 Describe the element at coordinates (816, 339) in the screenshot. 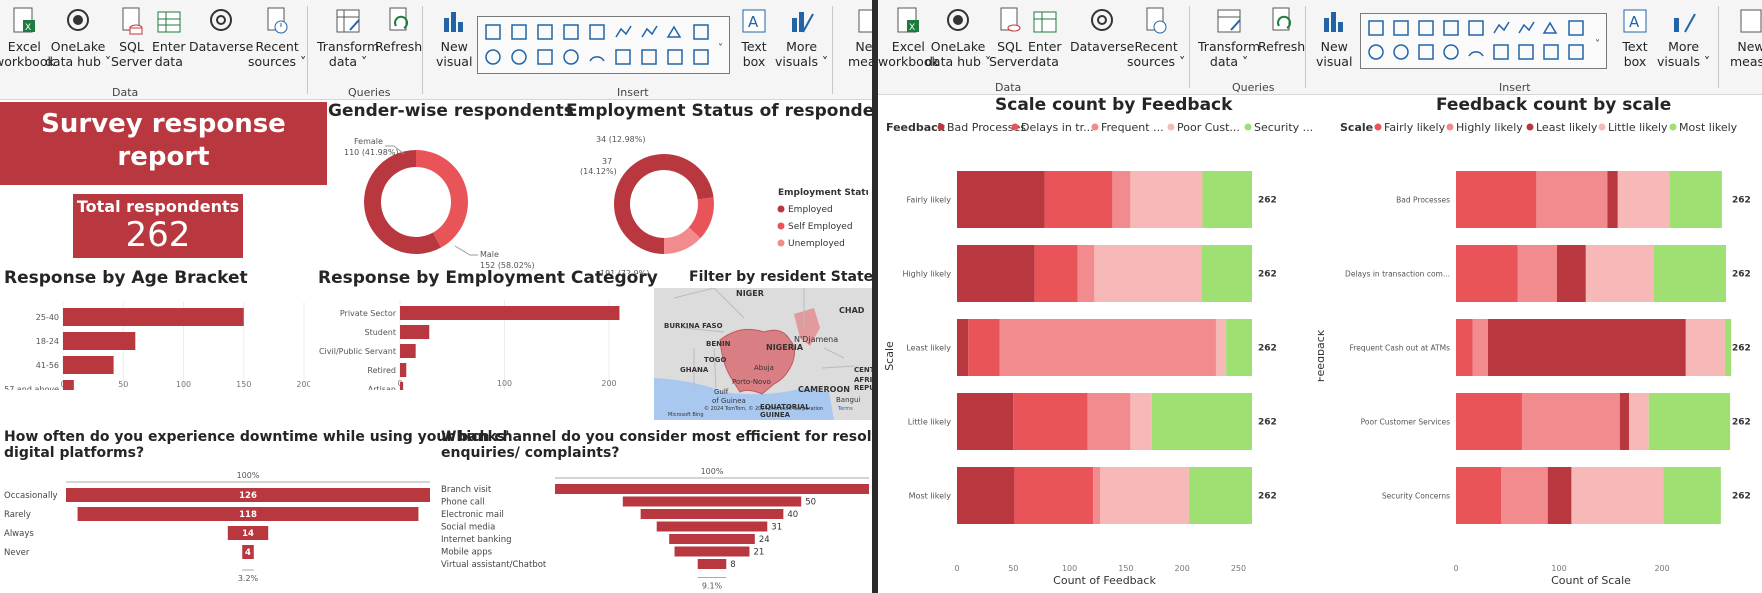

I see `map-label: N'Djamena` at that location.